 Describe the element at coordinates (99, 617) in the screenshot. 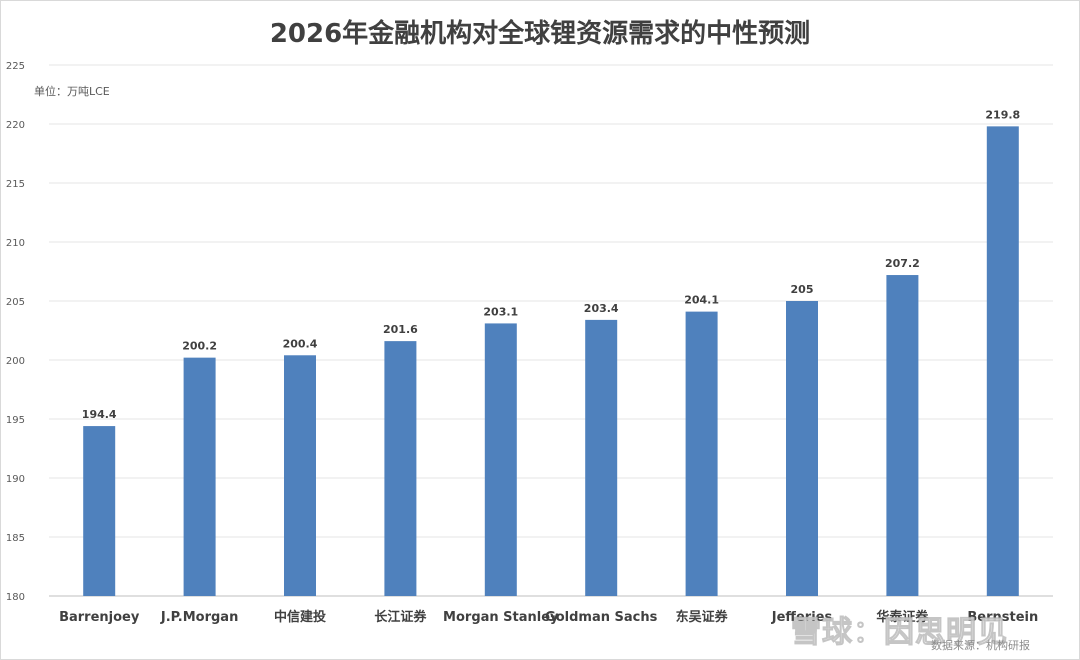

I see `x-tick-label: Barrenjoey` at that location.